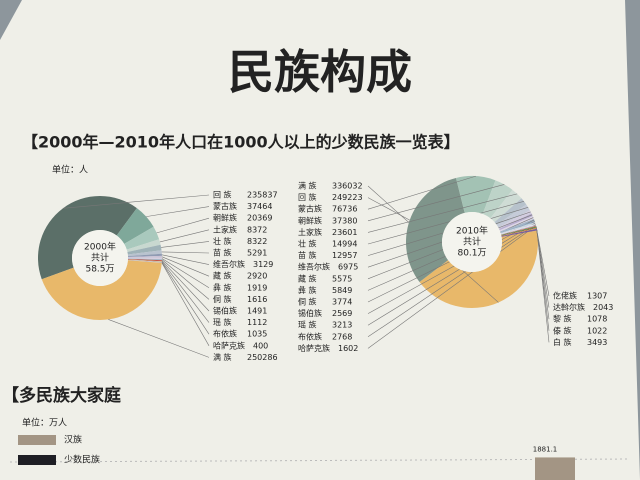 The height and width of the screenshot is (480, 640). Describe the element at coordinates (562, 330) in the screenshot. I see `legend-label: 傣 族` at that location.